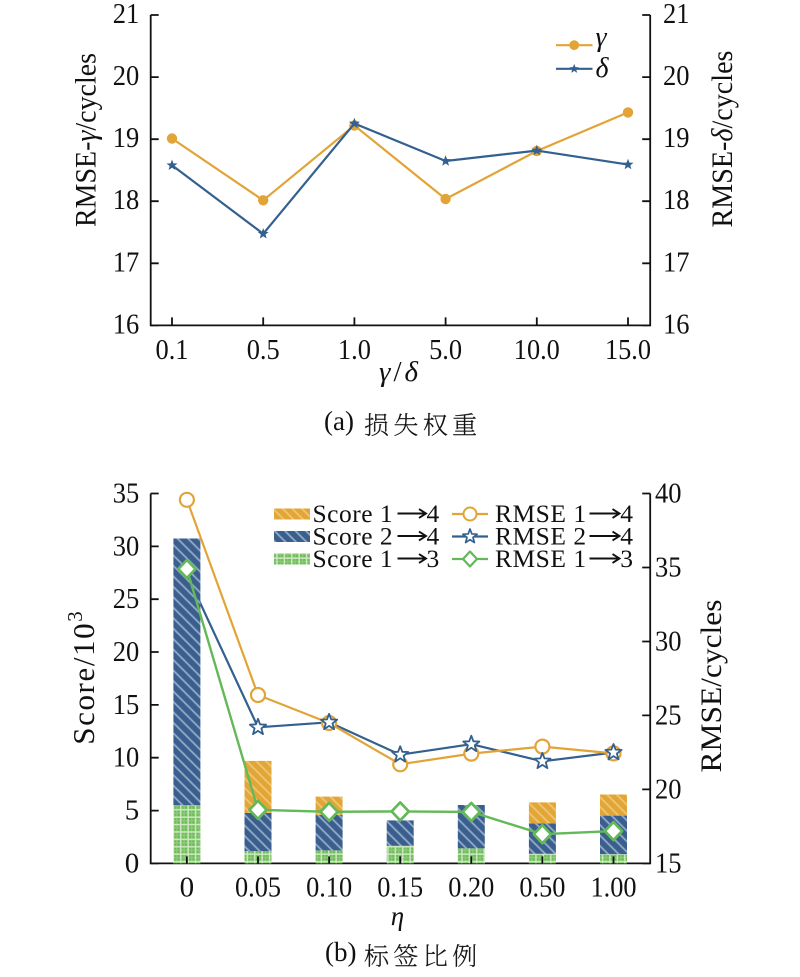 The width and height of the screenshot is (800, 977). I want to click on svg-text: 0.5, so click(263, 350).